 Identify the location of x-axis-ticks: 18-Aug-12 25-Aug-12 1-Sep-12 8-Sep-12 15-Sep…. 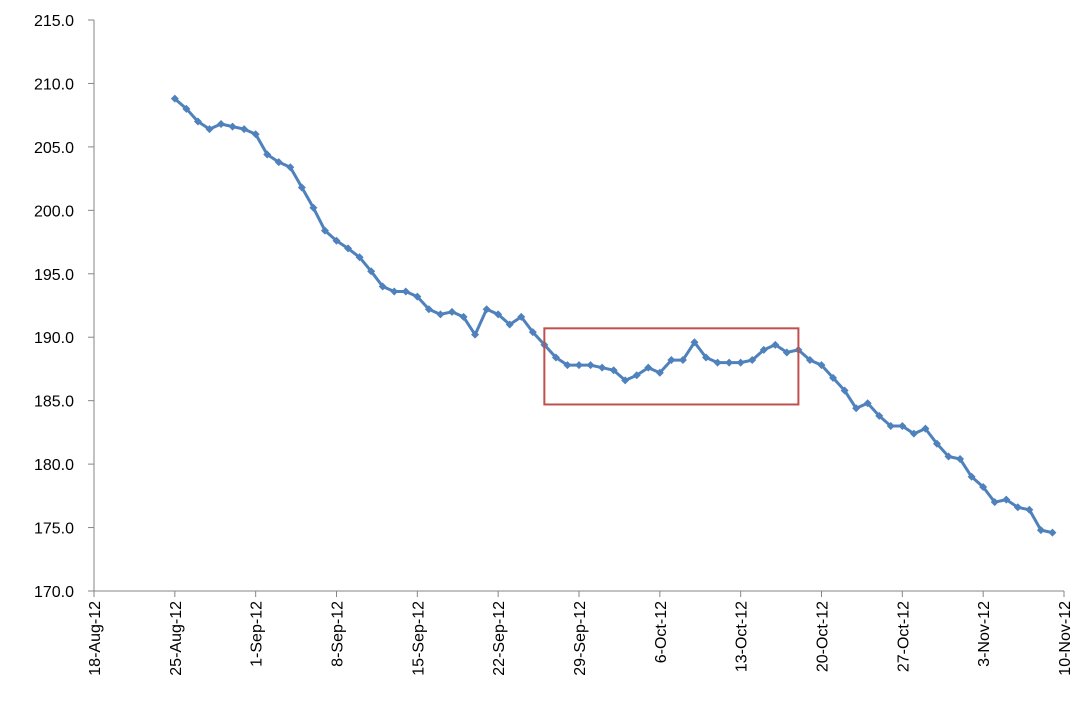
(580, 633).